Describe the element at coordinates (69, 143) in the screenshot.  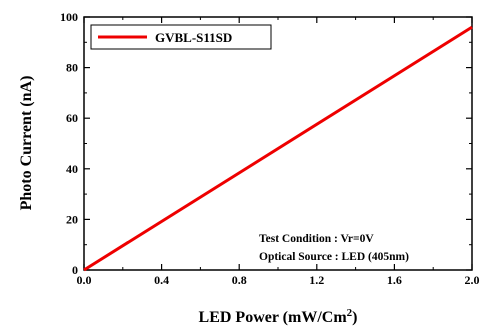
I see `y-tick-labels: 0 20 40 60 80 100` at that location.